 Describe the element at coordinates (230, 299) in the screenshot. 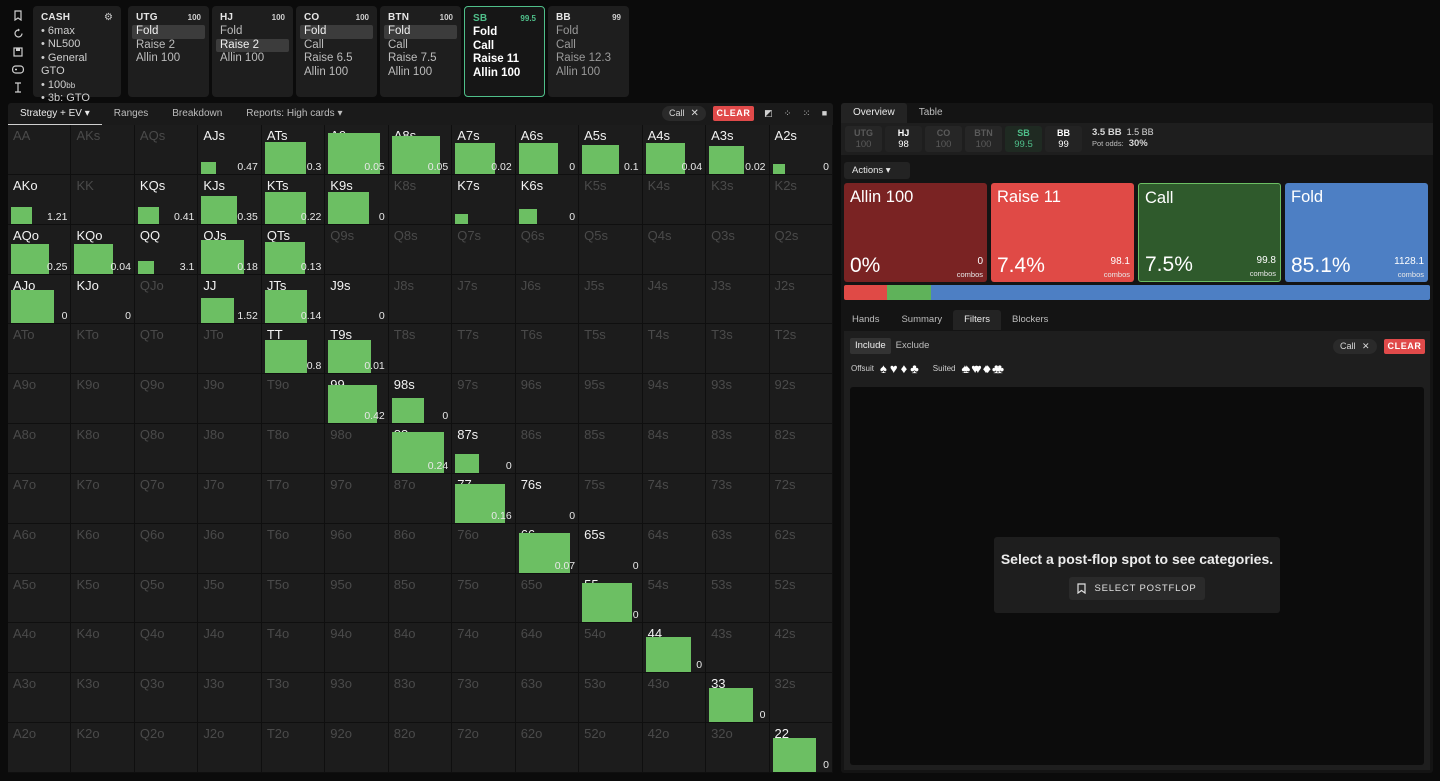

I see `hand-cell: JJ 1.52` at that location.